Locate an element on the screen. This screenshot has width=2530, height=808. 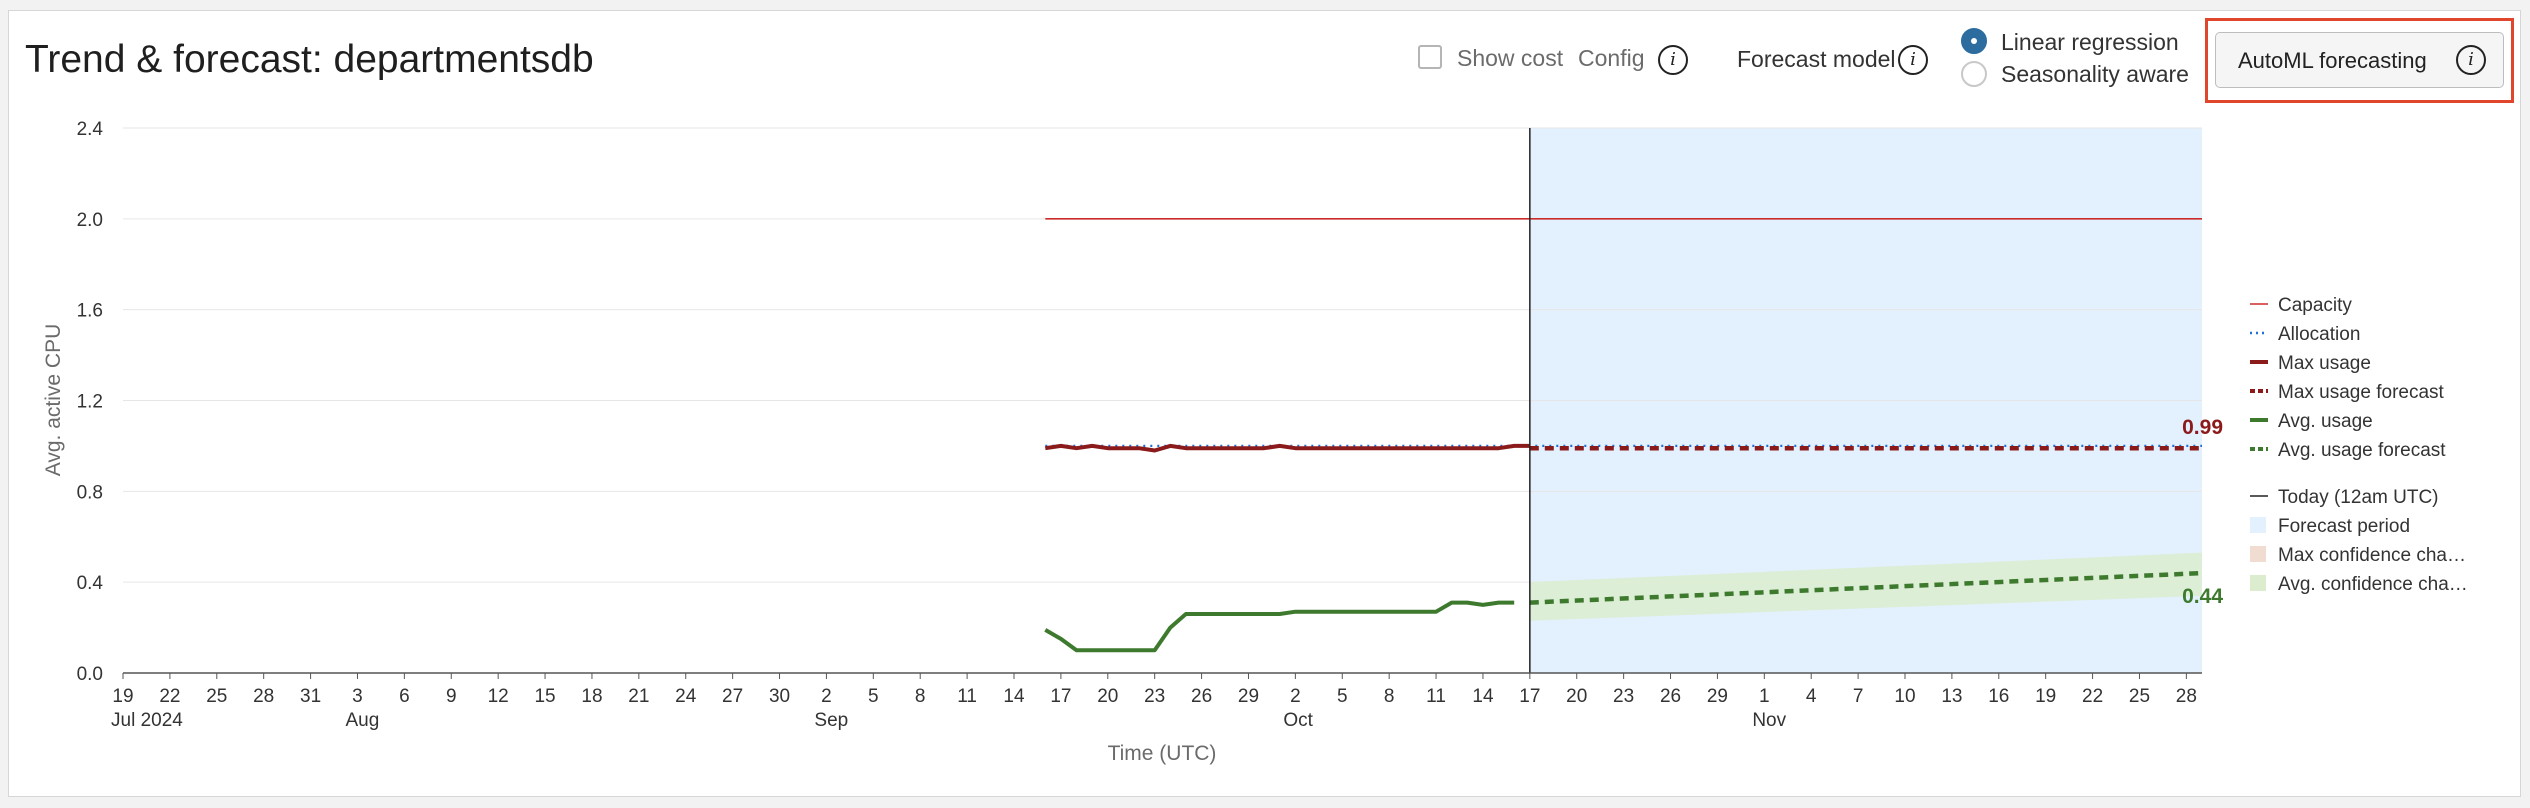
x-tick-label: 18 is located at coordinates (591, 696).